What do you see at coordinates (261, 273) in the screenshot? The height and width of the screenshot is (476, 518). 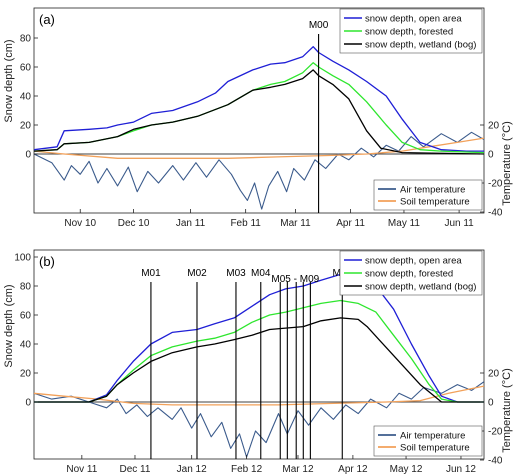 I see `measurement-marker-label: M04` at bounding box center [261, 273].